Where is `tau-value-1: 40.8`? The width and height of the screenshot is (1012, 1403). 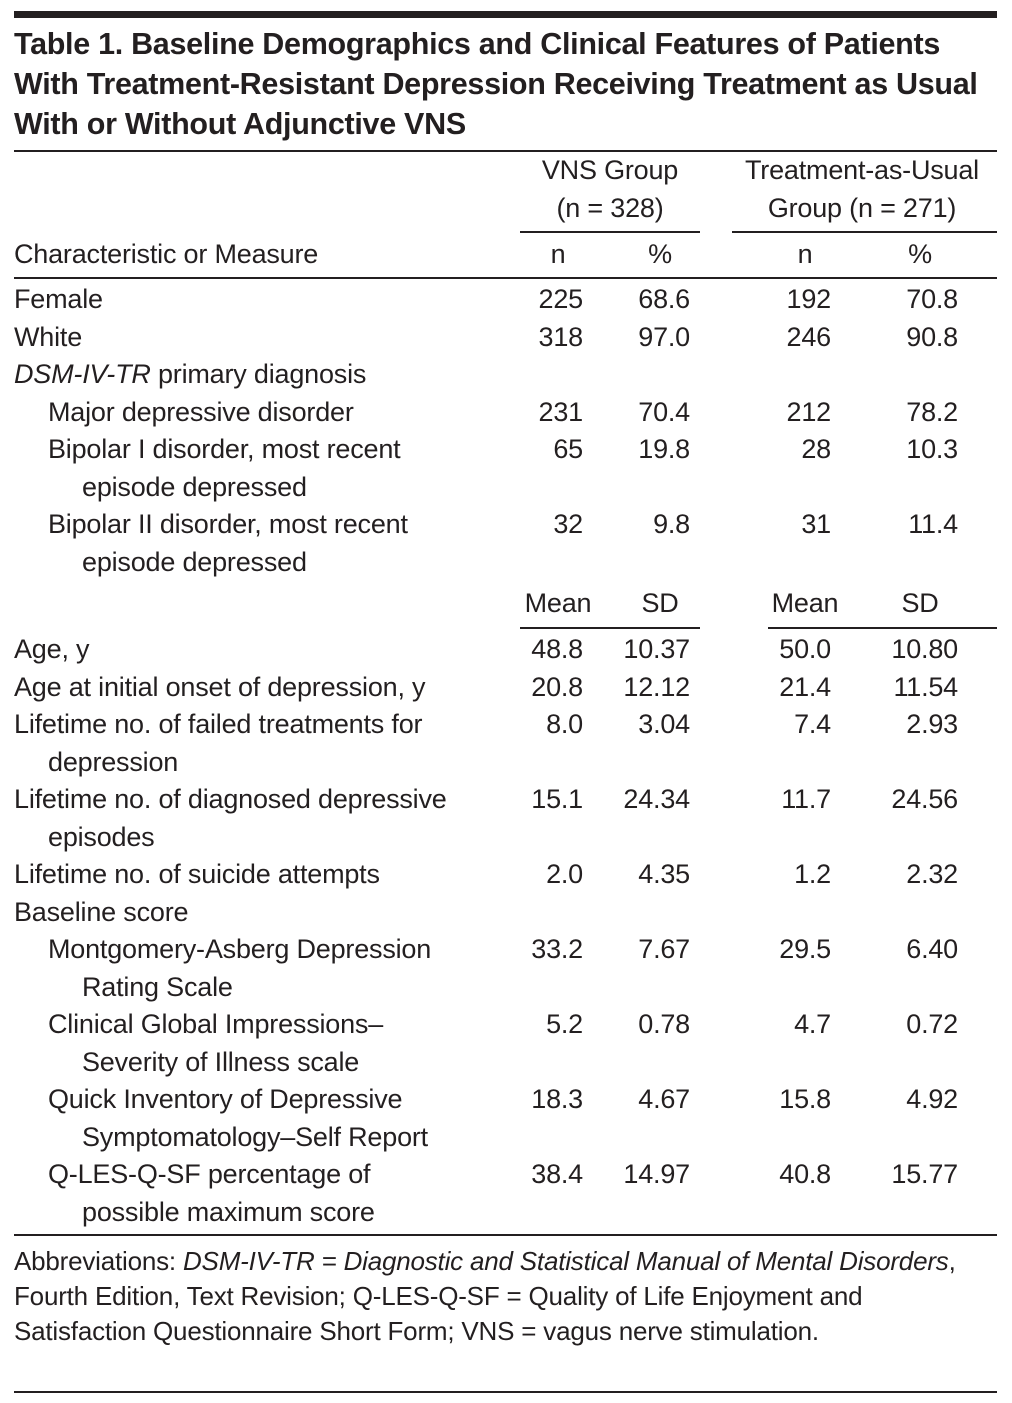 tau-value-1: 40.8 is located at coordinates (805, 1174).